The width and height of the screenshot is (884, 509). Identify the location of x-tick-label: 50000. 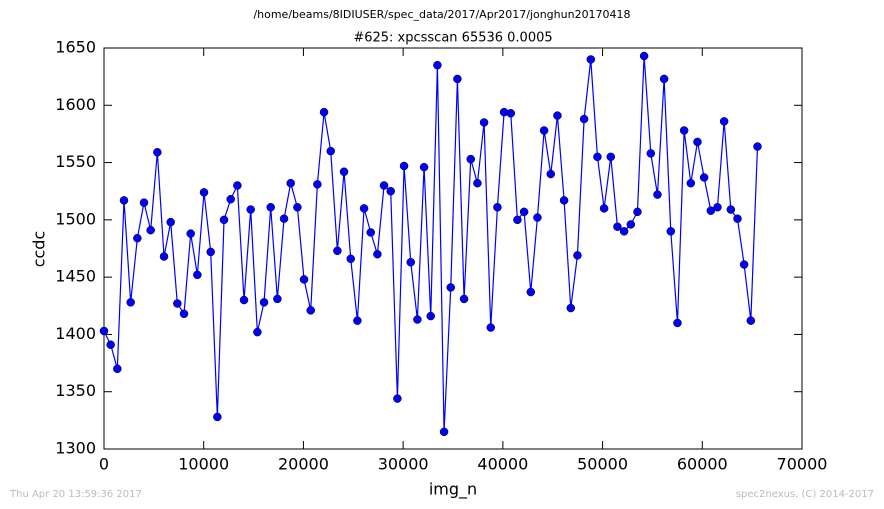
(602, 464).